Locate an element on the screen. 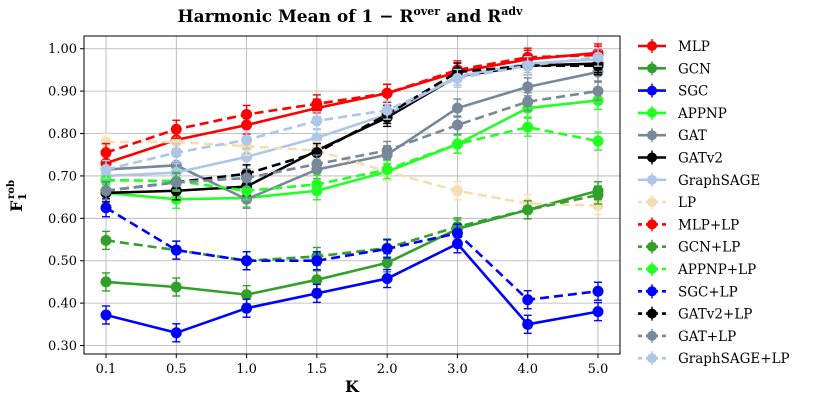 Image resolution: width=819 pixels, height=398 pixels. legend-entry: GAT is located at coordinates (672, 136).